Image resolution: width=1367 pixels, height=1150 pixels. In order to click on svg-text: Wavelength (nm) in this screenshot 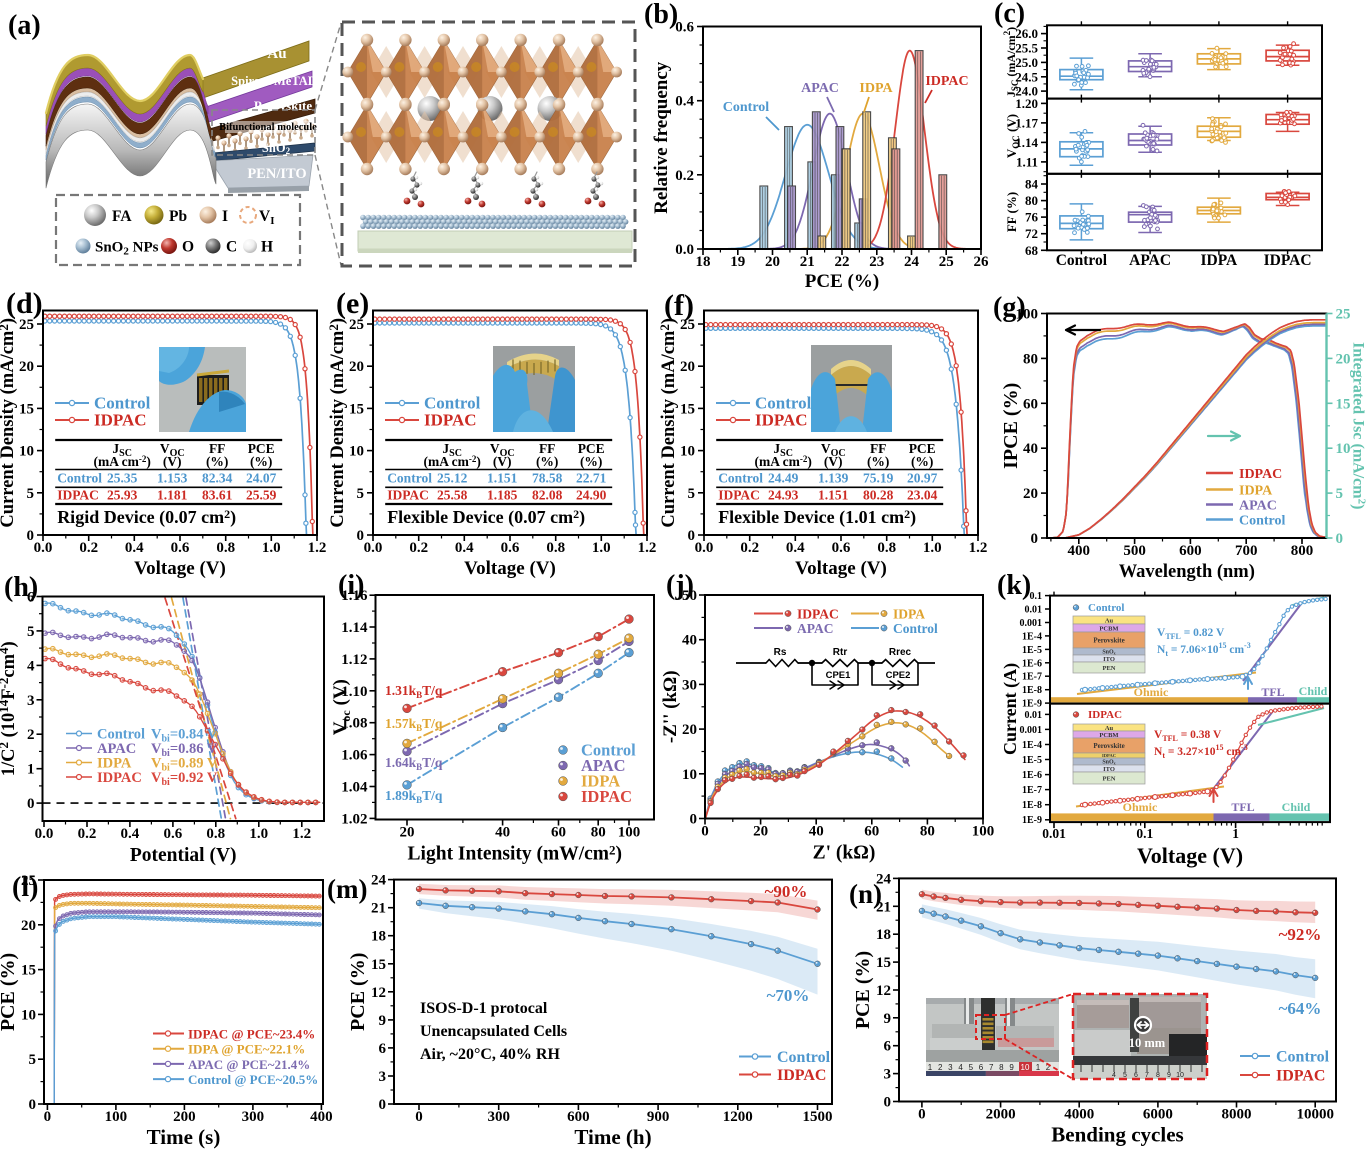, I will do `click(1187, 572)`.